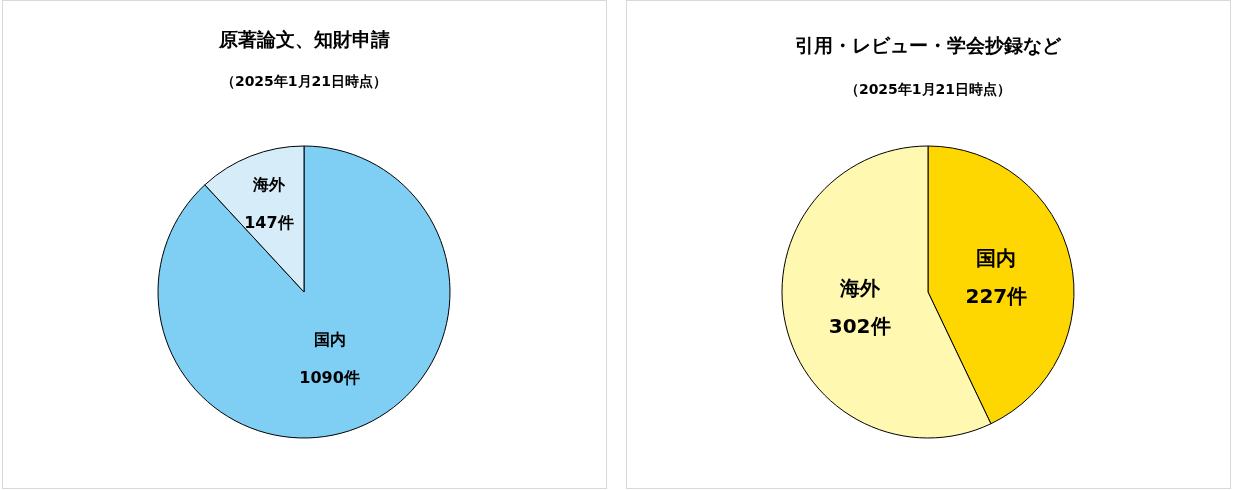 The width and height of the screenshot is (1242, 490). What do you see at coordinates (303, 39) in the screenshot?
I see `chart-title: 原著論文、知財申請` at bounding box center [303, 39].